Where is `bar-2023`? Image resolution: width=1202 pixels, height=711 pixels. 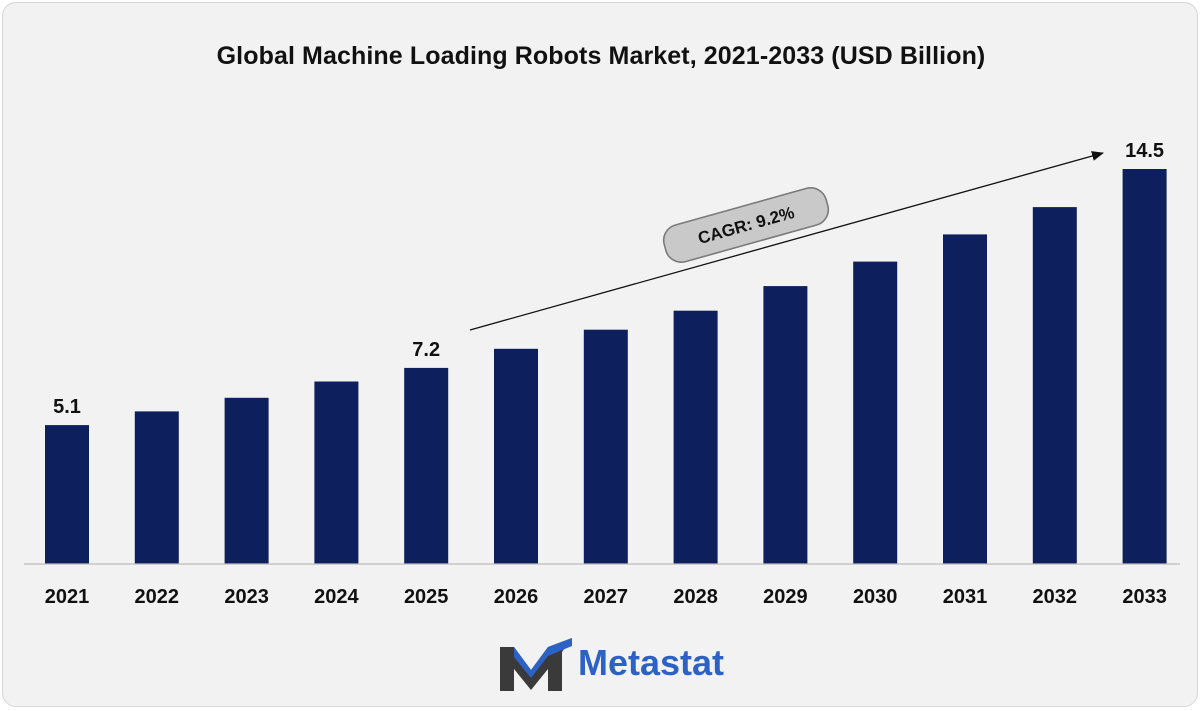
bar-2023 is located at coordinates (246, 480).